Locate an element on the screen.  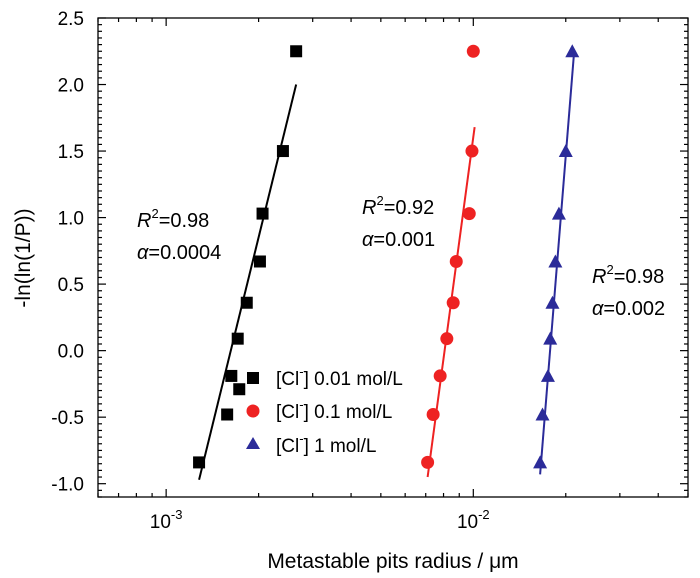
alpha-annotation: α=0.001 is located at coordinates (398, 240).